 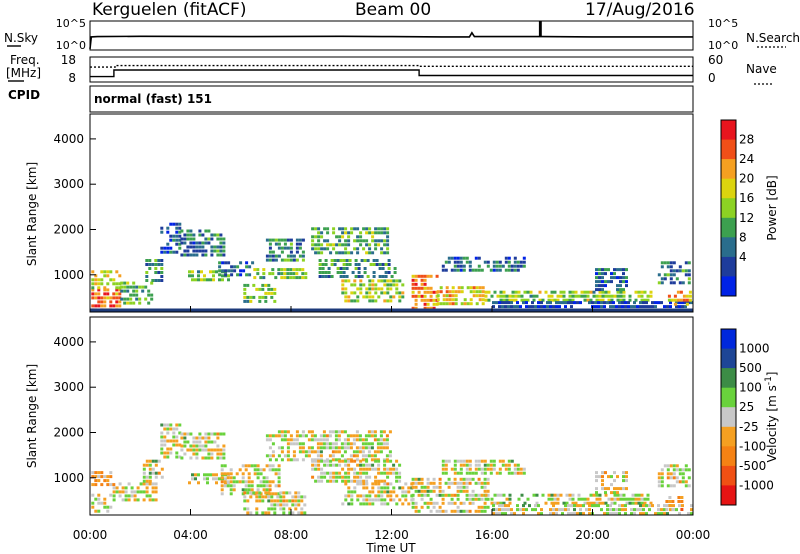 I want to click on x-tick-label: 16:00, so click(x=492, y=535).